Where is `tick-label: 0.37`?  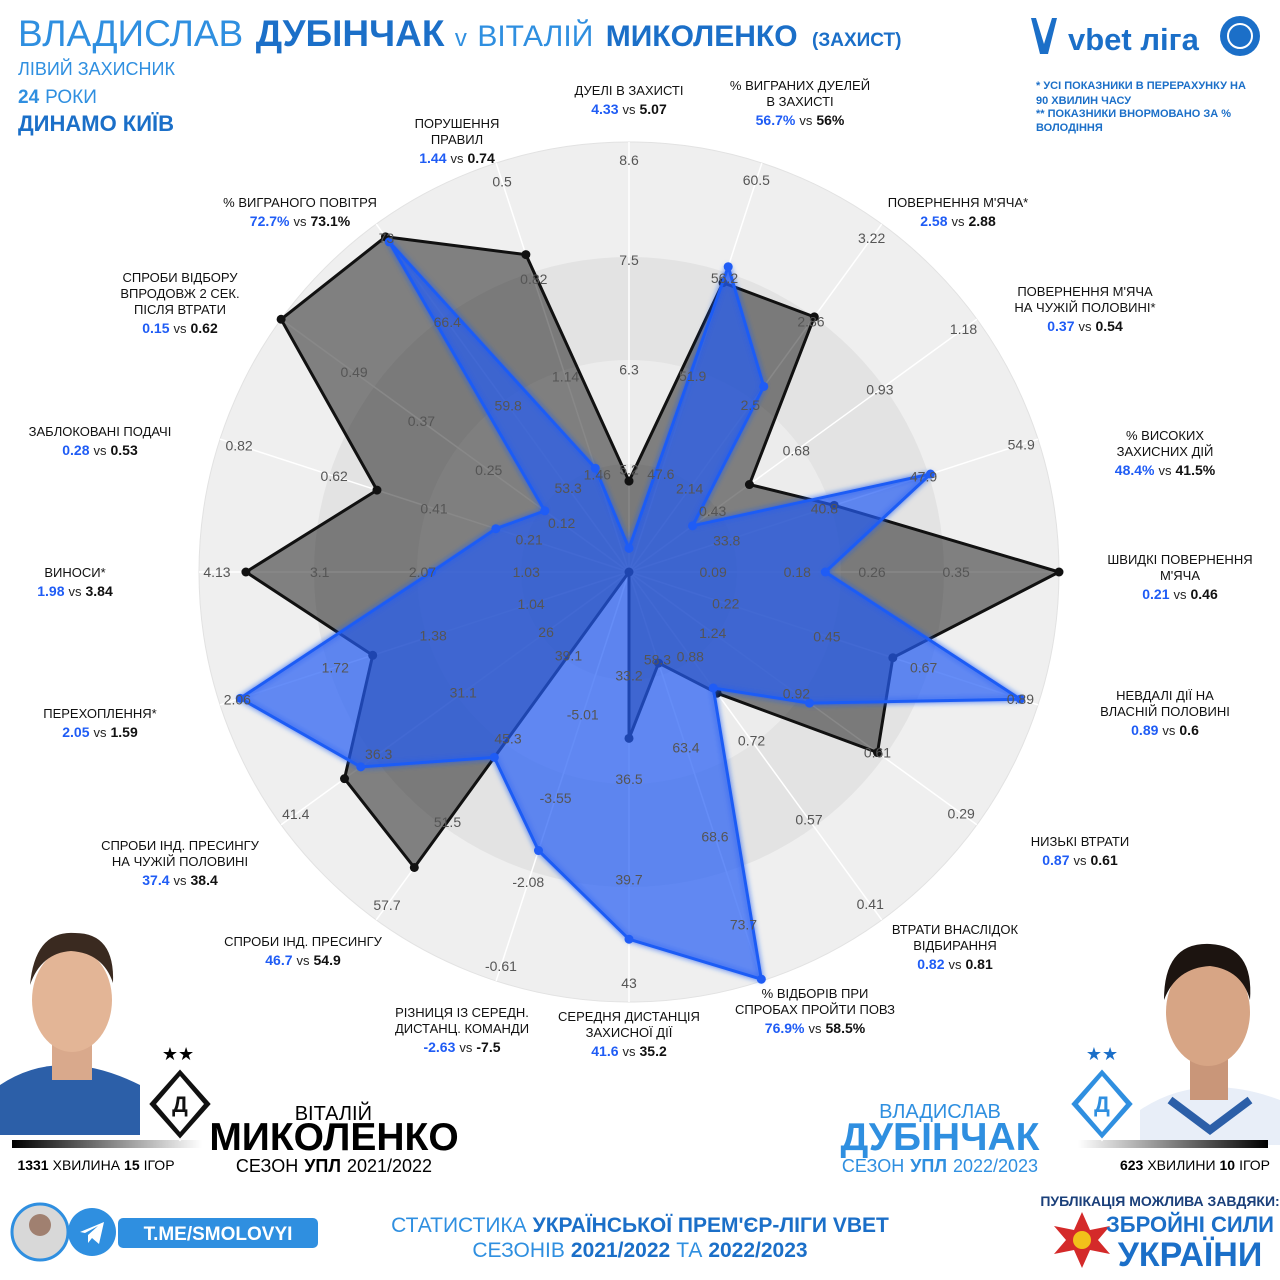
tick-label: 0.37 is located at coordinates (421, 421).